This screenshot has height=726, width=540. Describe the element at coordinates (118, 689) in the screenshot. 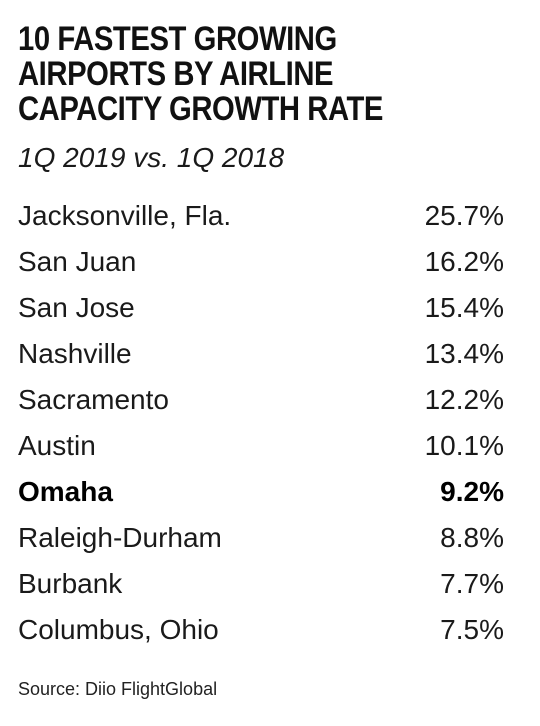

I see `source-note: Source: Diio FlightGlobal` at that location.